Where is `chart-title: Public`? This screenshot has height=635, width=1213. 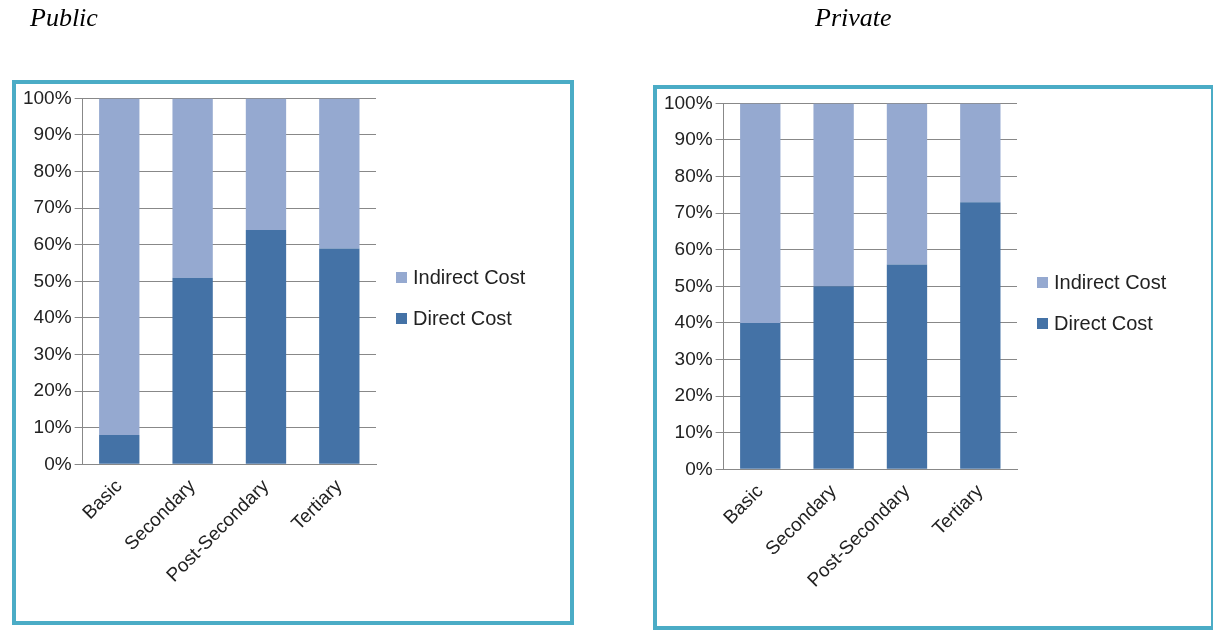 chart-title: Public is located at coordinates (64, 20).